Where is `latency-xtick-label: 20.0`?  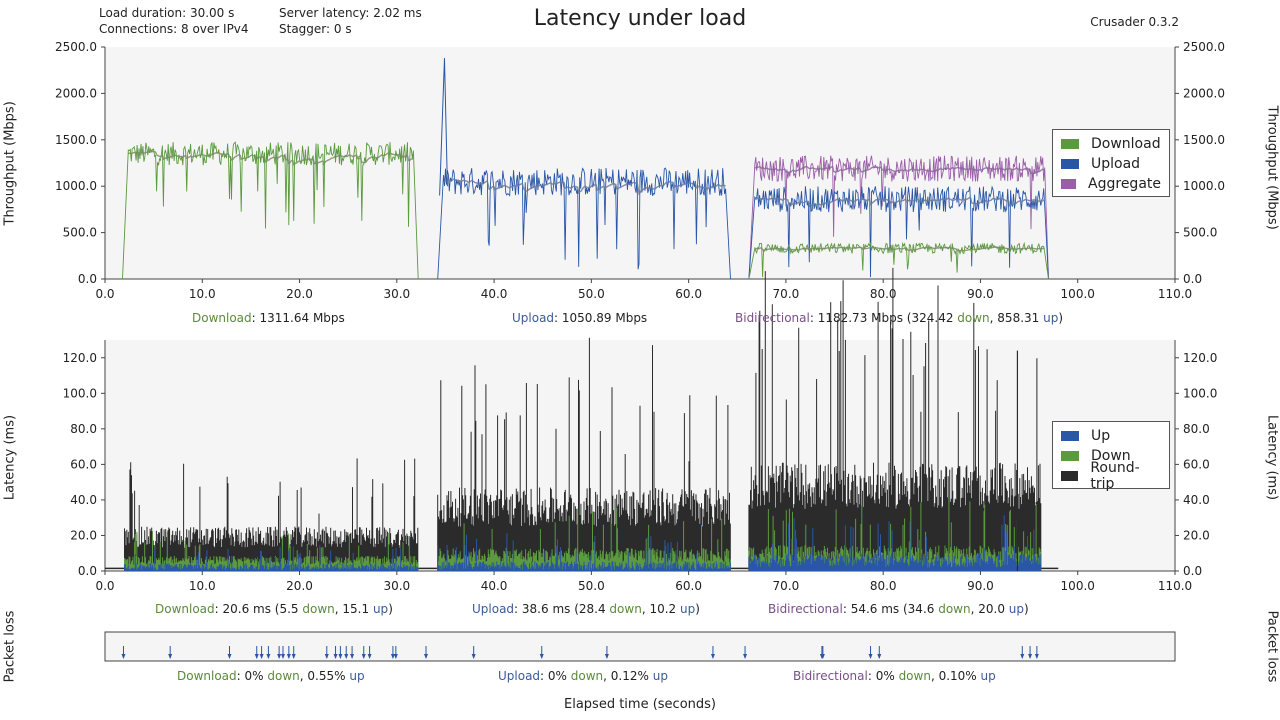 latency-xtick-label: 20.0 is located at coordinates (299, 586).